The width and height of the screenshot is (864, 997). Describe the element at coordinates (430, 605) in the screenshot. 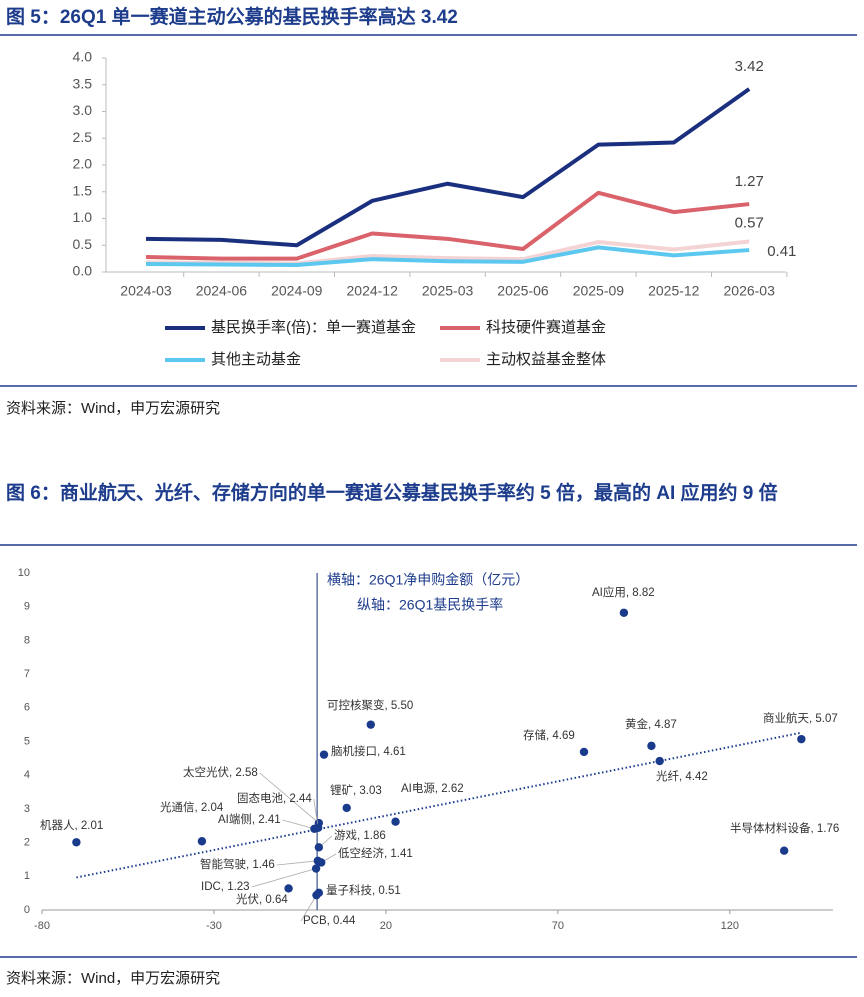

I see `annotation: 纵轴：26Q1基民换手率` at that location.